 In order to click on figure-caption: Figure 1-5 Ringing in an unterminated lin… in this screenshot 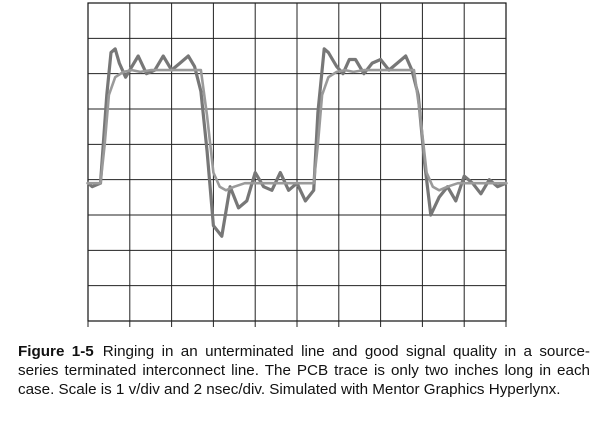, I will do `click(304, 370)`.